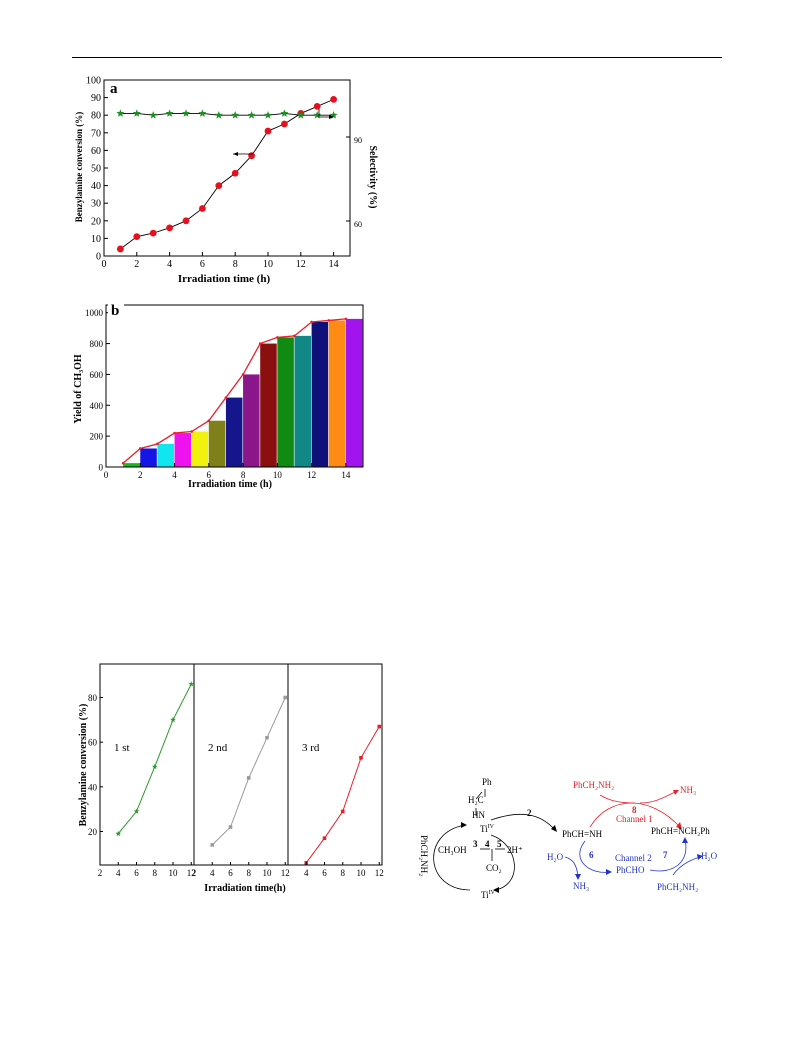 This screenshot has height=1053, width=793. I want to click on y-tick-label: 100, so click(93, 81).